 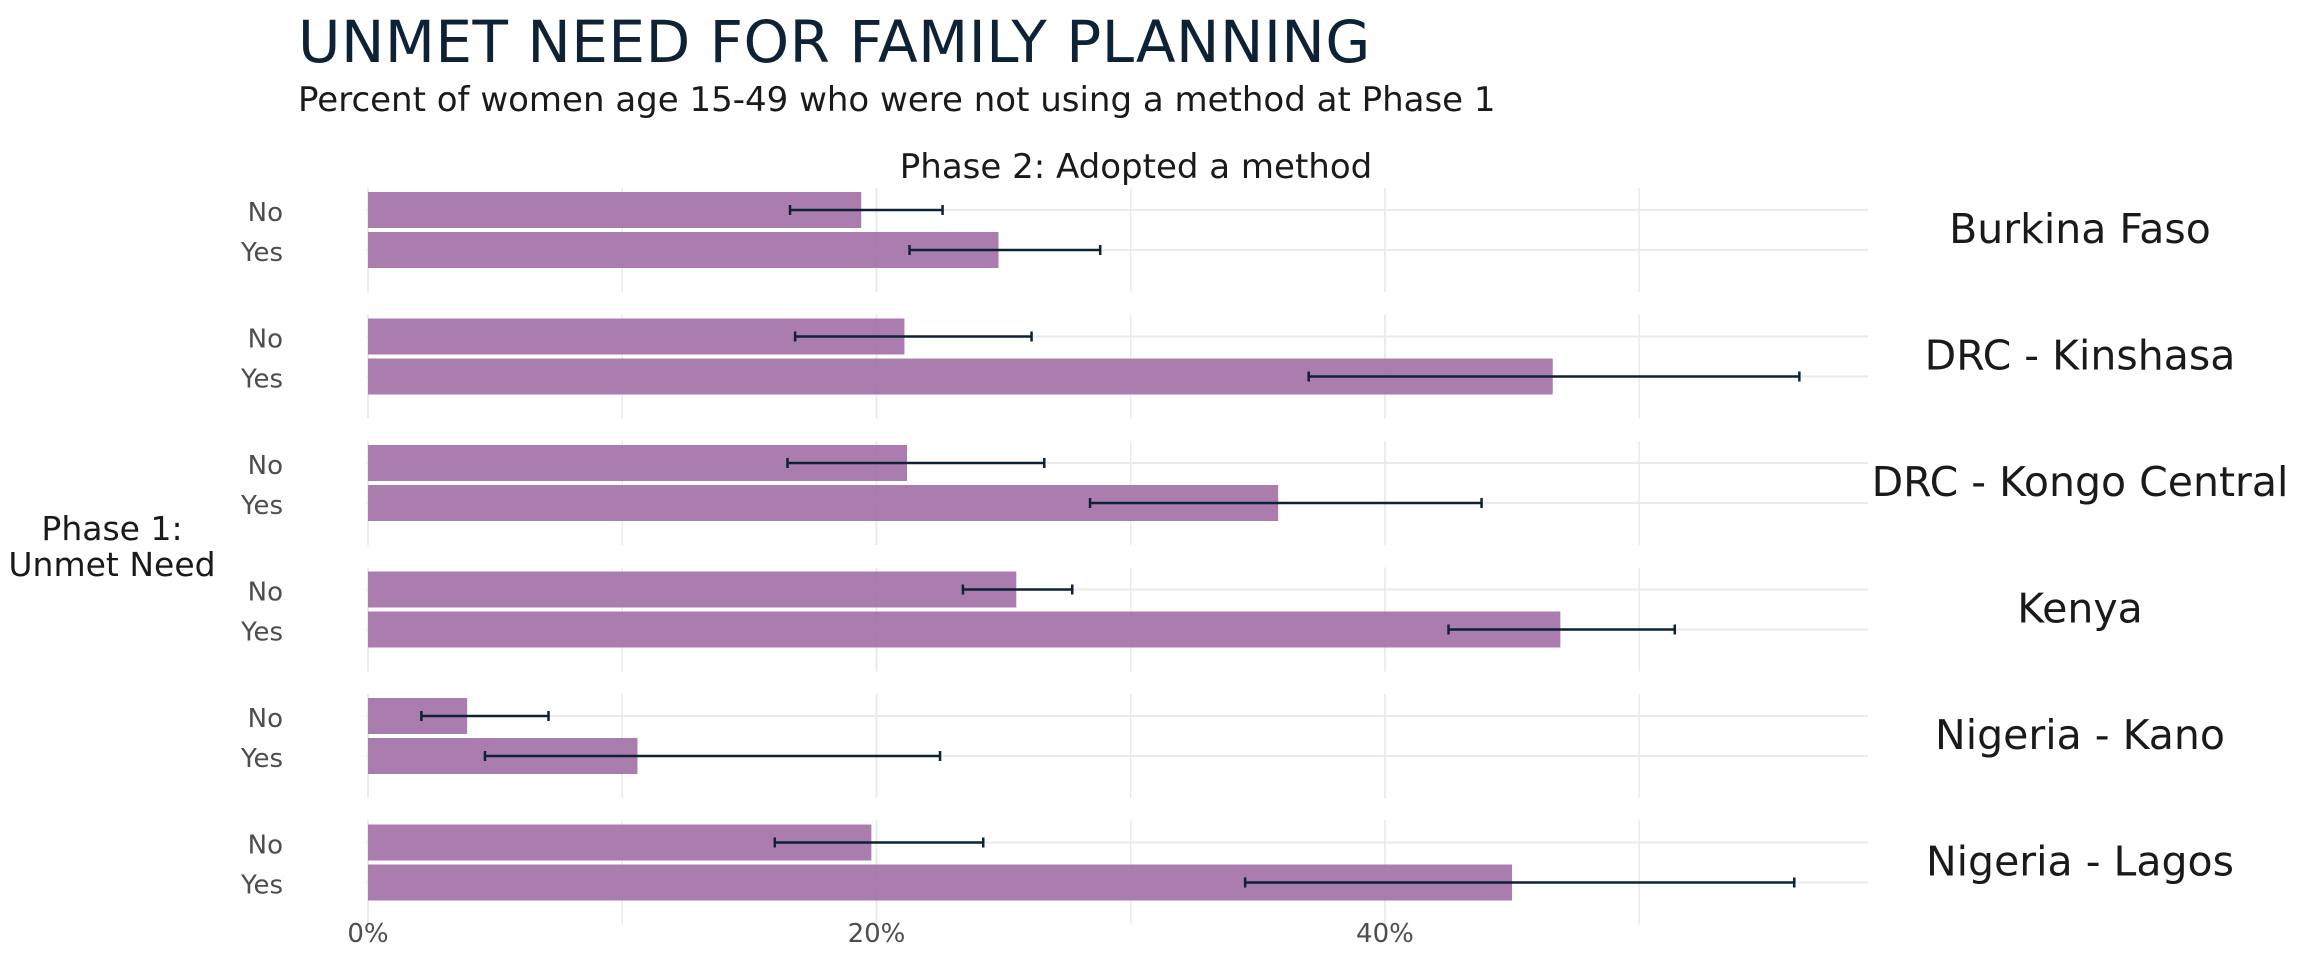 I want to click on x-tick-label: 0%, so click(x=367, y=934).